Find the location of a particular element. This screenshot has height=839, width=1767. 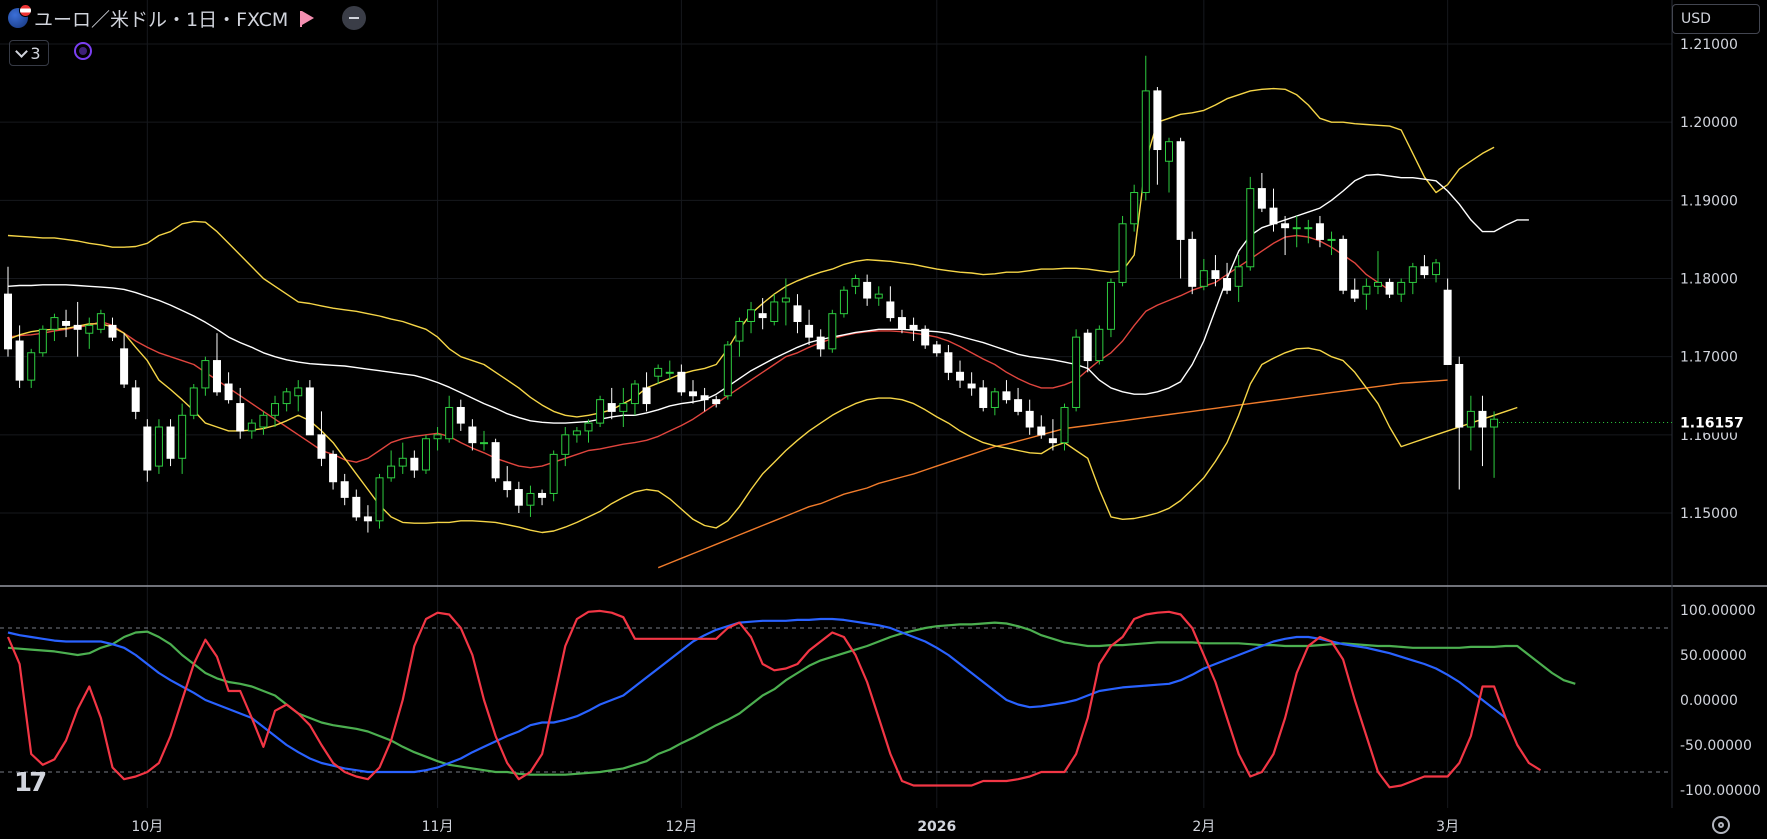

symbol-legend: ユーロ／米ドル・1日・FXCM is located at coordinates (187, 17).